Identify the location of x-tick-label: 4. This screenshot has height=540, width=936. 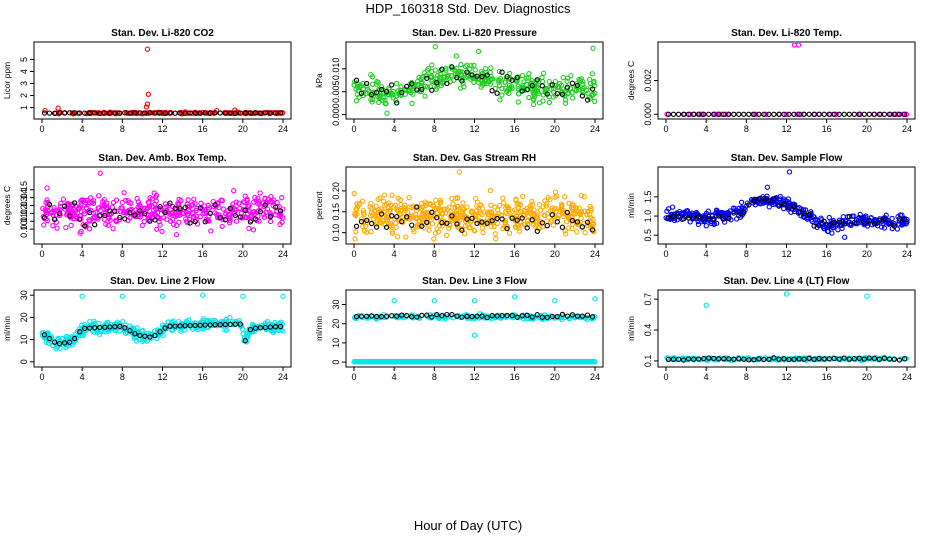
(394, 129).